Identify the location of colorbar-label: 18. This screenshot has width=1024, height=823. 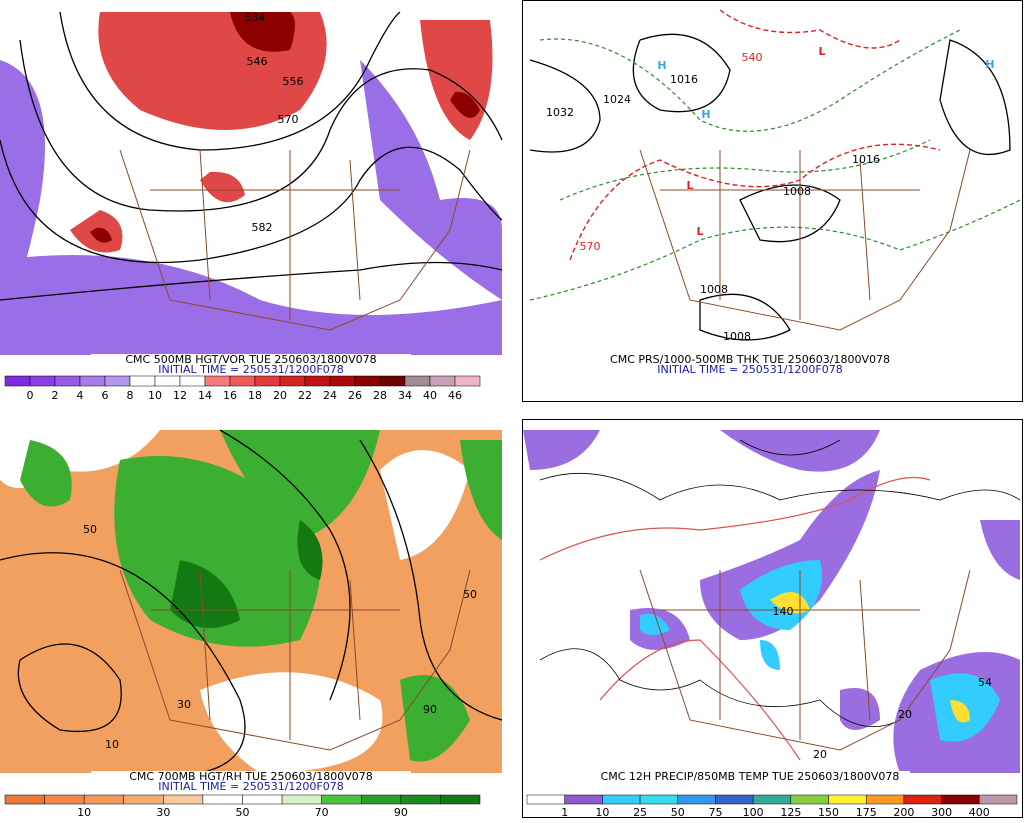
(255, 395).